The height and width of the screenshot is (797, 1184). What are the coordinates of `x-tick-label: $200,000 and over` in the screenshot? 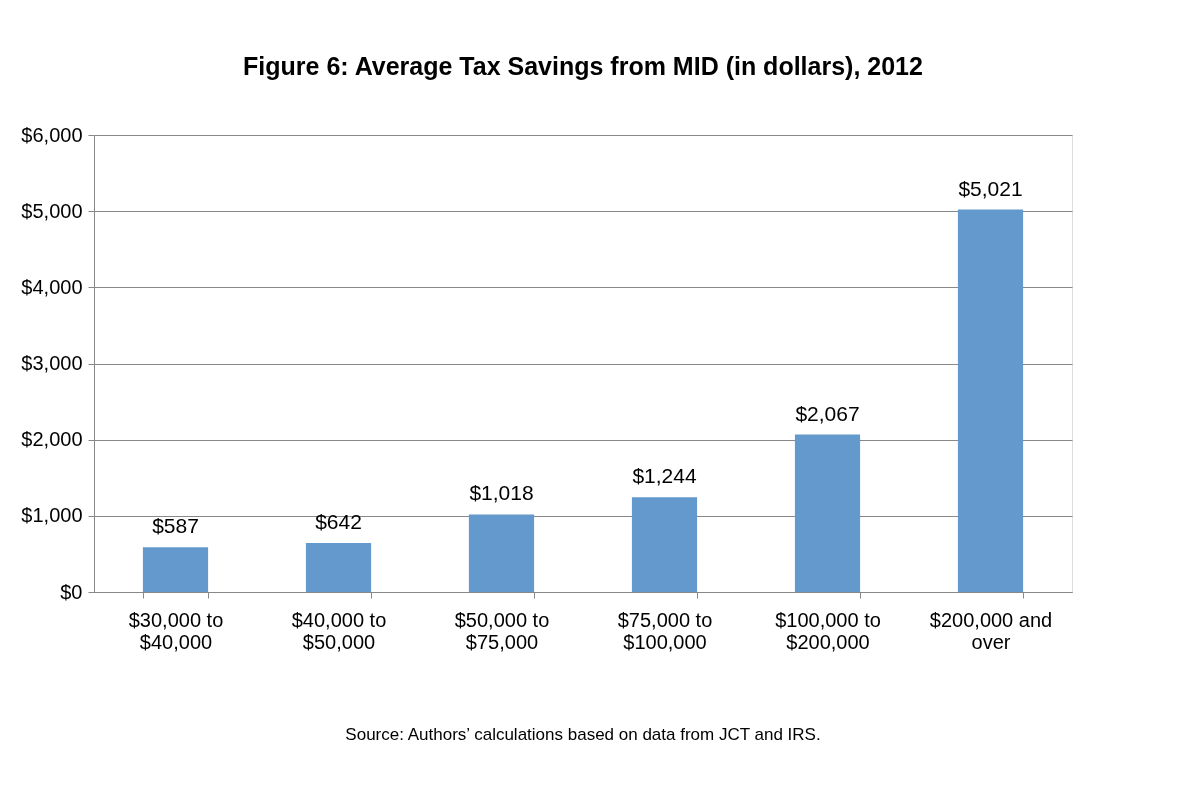 It's located at (991, 630).